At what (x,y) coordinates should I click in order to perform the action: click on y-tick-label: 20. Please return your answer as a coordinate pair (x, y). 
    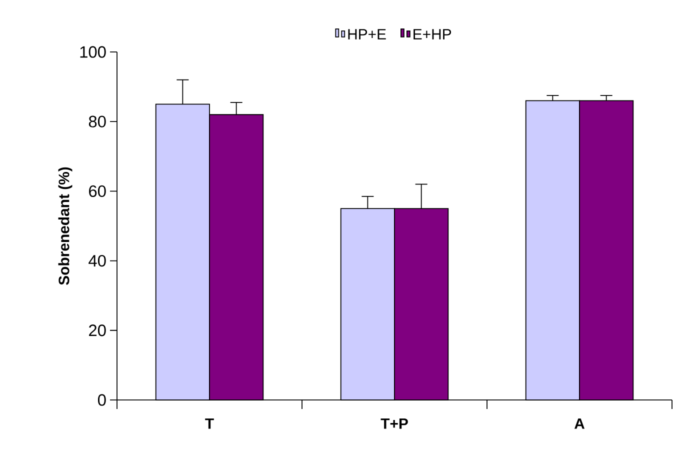
    Looking at the image, I should click on (97, 330).